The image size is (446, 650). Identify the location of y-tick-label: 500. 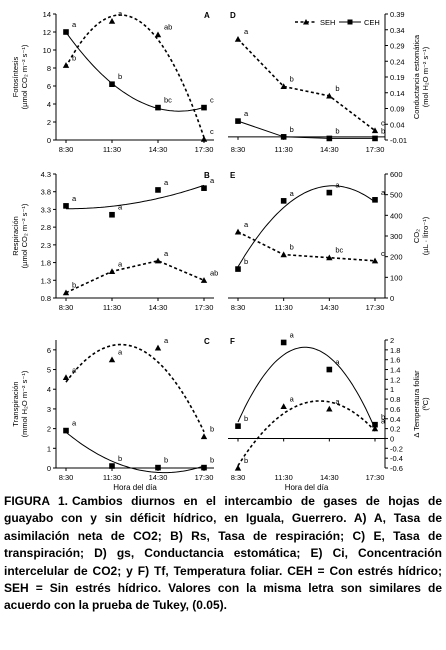
(396, 195).